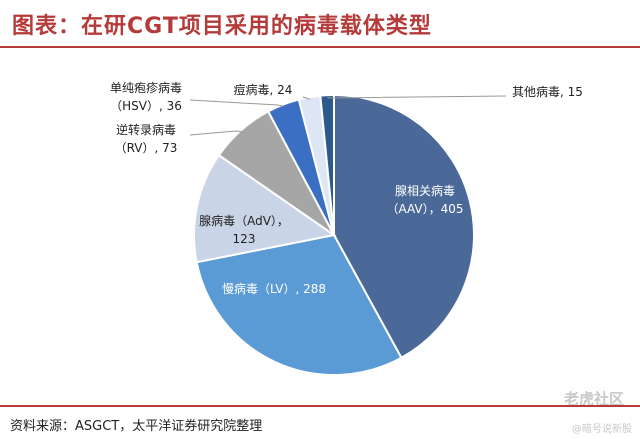  Describe the element at coordinates (274, 288) in the screenshot. I see `slice-label-1-line-0: 慢病毒（LV）, 288` at that location.